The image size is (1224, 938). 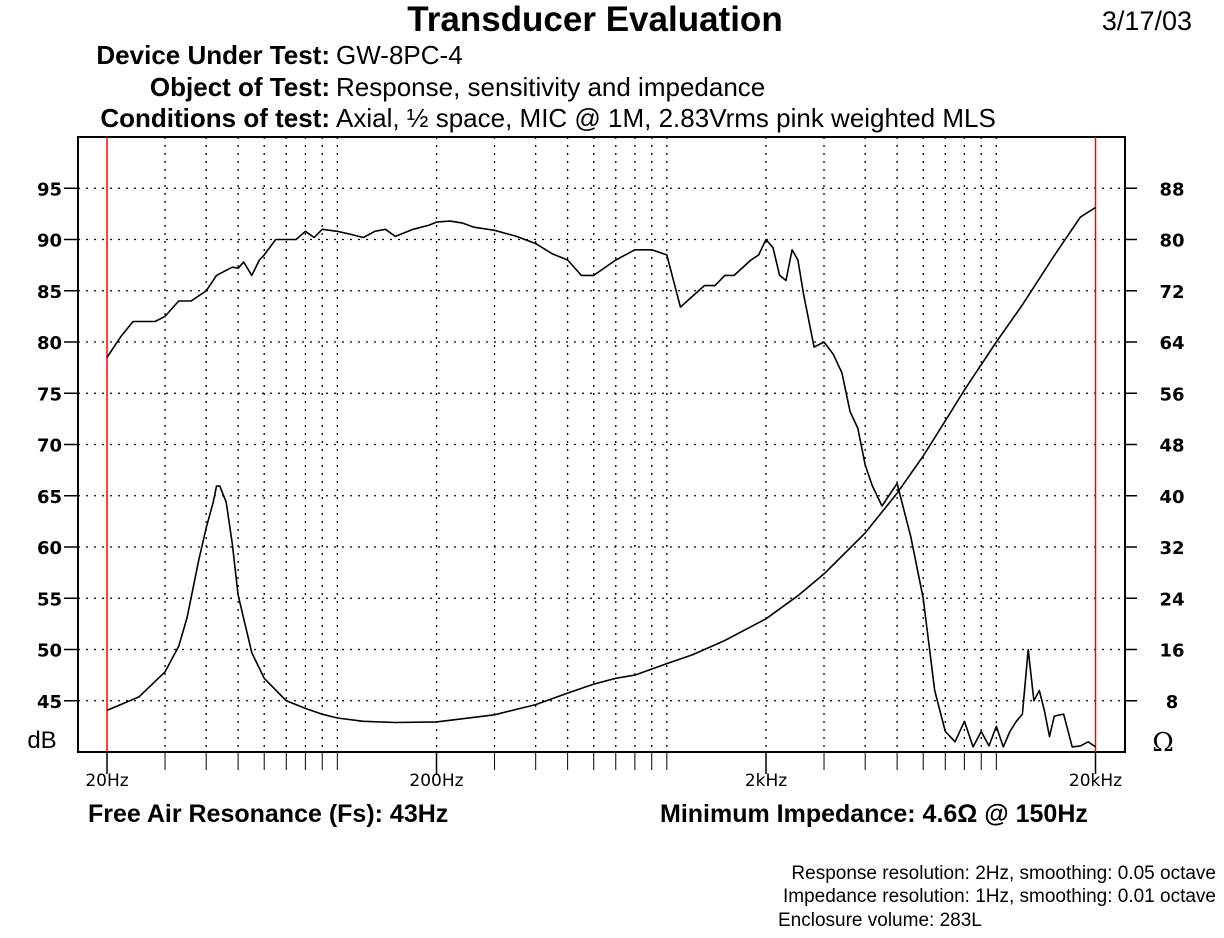 I want to click on y-right-tick-label: 80, so click(x=1171, y=241).